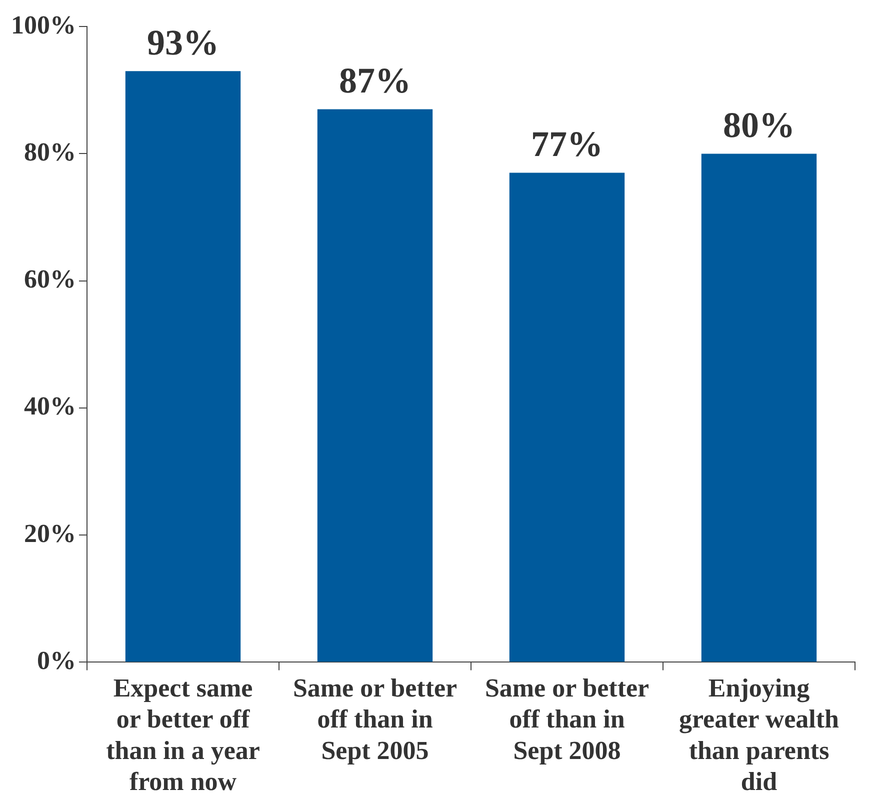  I want to click on y-tick-label: 40%, so click(50, 406).